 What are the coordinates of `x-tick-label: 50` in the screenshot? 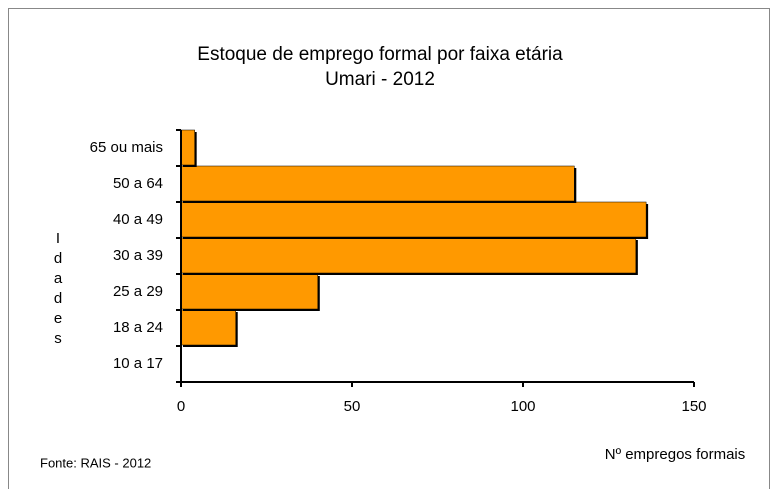 It's located at (352, 406).